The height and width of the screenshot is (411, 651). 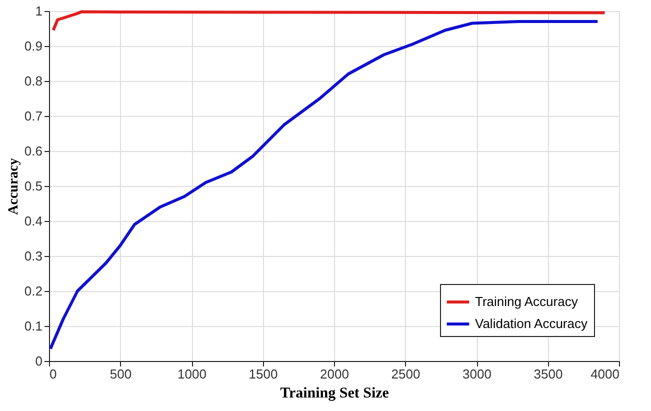 What do you see at coordinates (263, 374) in the screenshot?
I see `x-tick-label: 1500` at bounding box center [263, 374].